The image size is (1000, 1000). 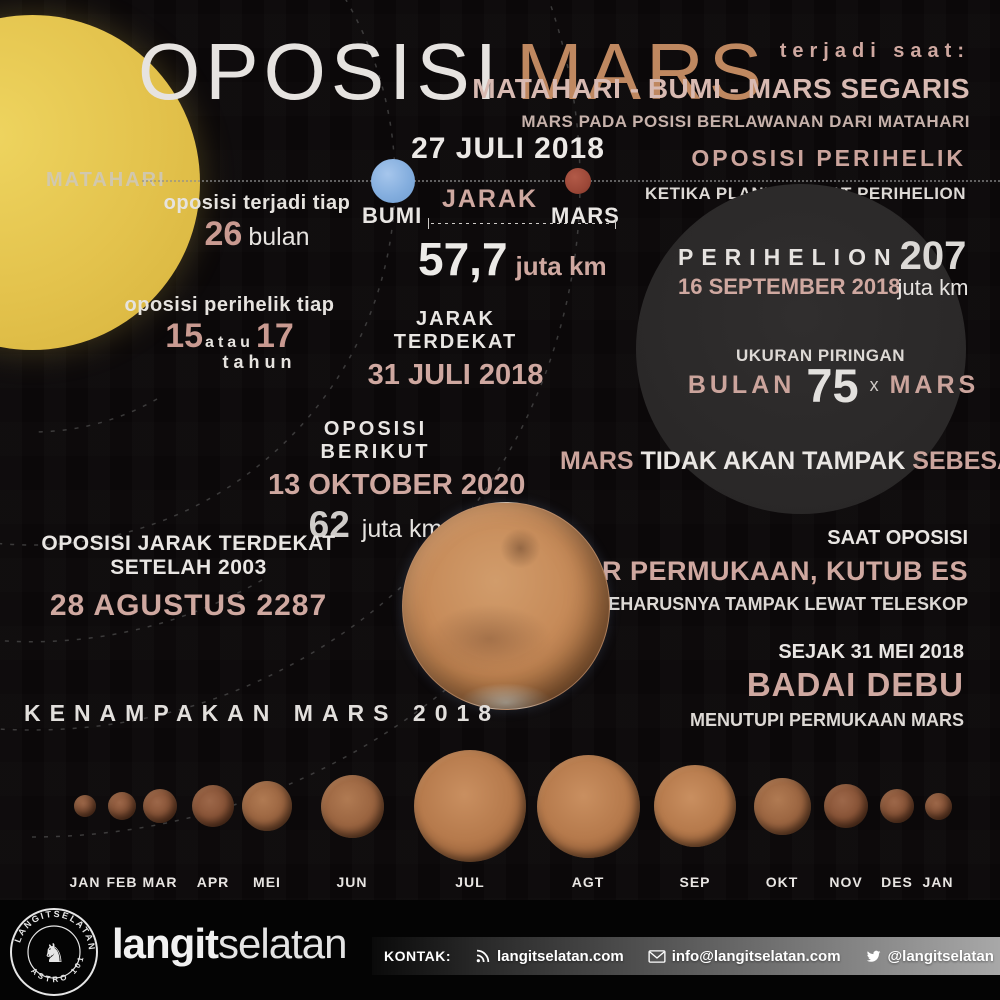 I want to click on measure-dashes, so click(x=522, y=223).